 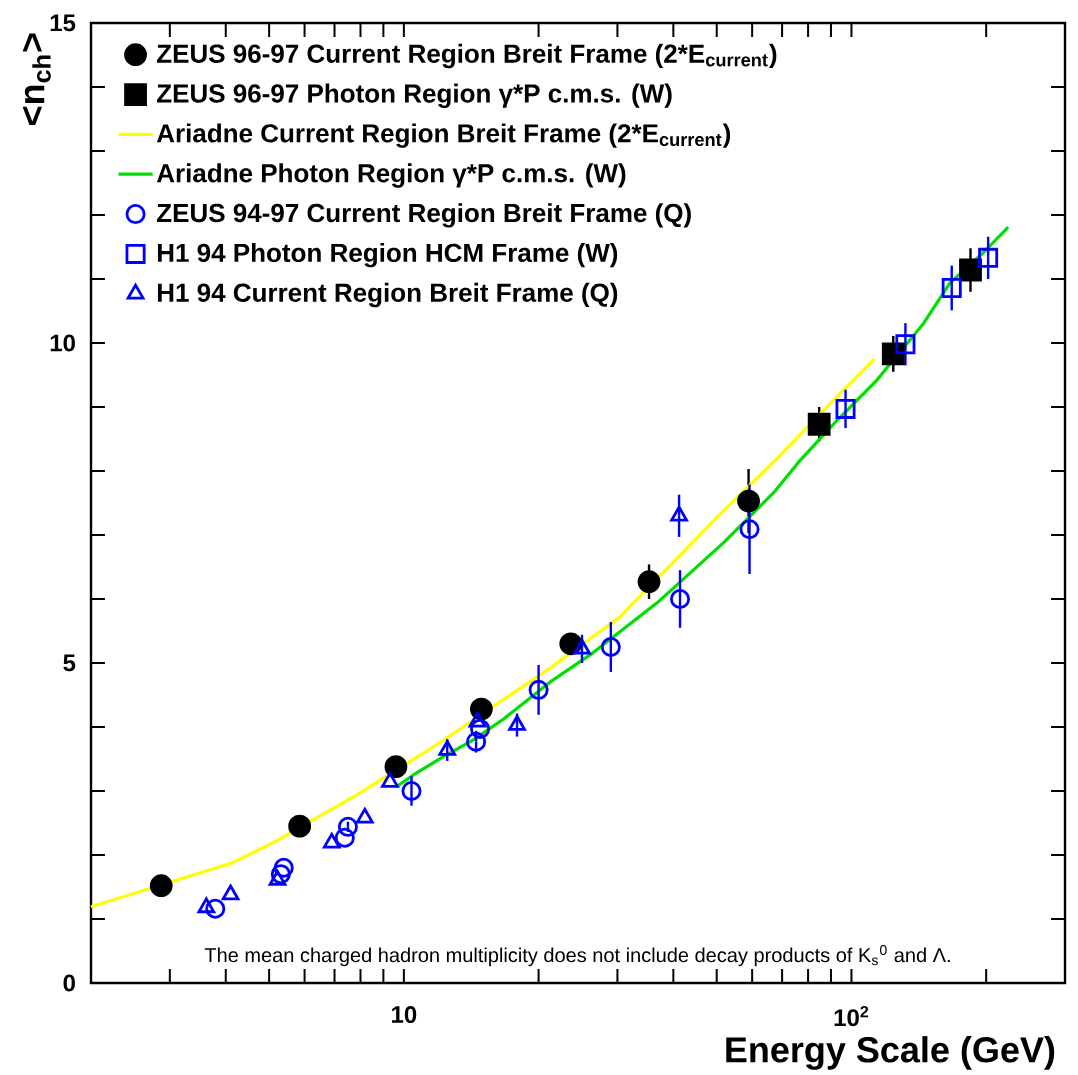 I want to click on legend-label: H1 94 Current Region Breit Frame (Q), so click(x=387, y=295).